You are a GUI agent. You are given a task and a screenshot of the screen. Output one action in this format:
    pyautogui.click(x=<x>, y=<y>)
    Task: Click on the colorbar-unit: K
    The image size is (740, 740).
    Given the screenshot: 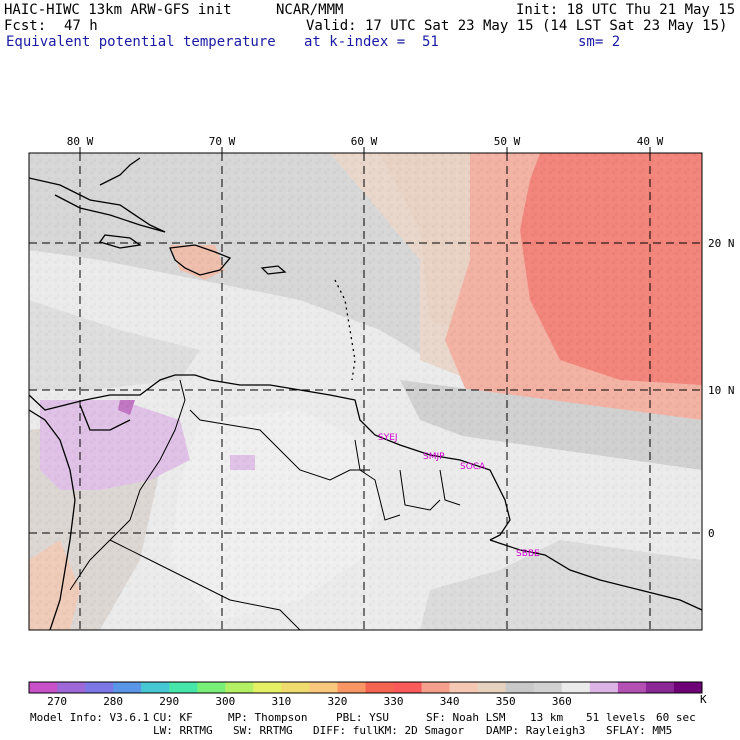 What is the action you would take?
    pyautogui.click(x=703, y=699)
    